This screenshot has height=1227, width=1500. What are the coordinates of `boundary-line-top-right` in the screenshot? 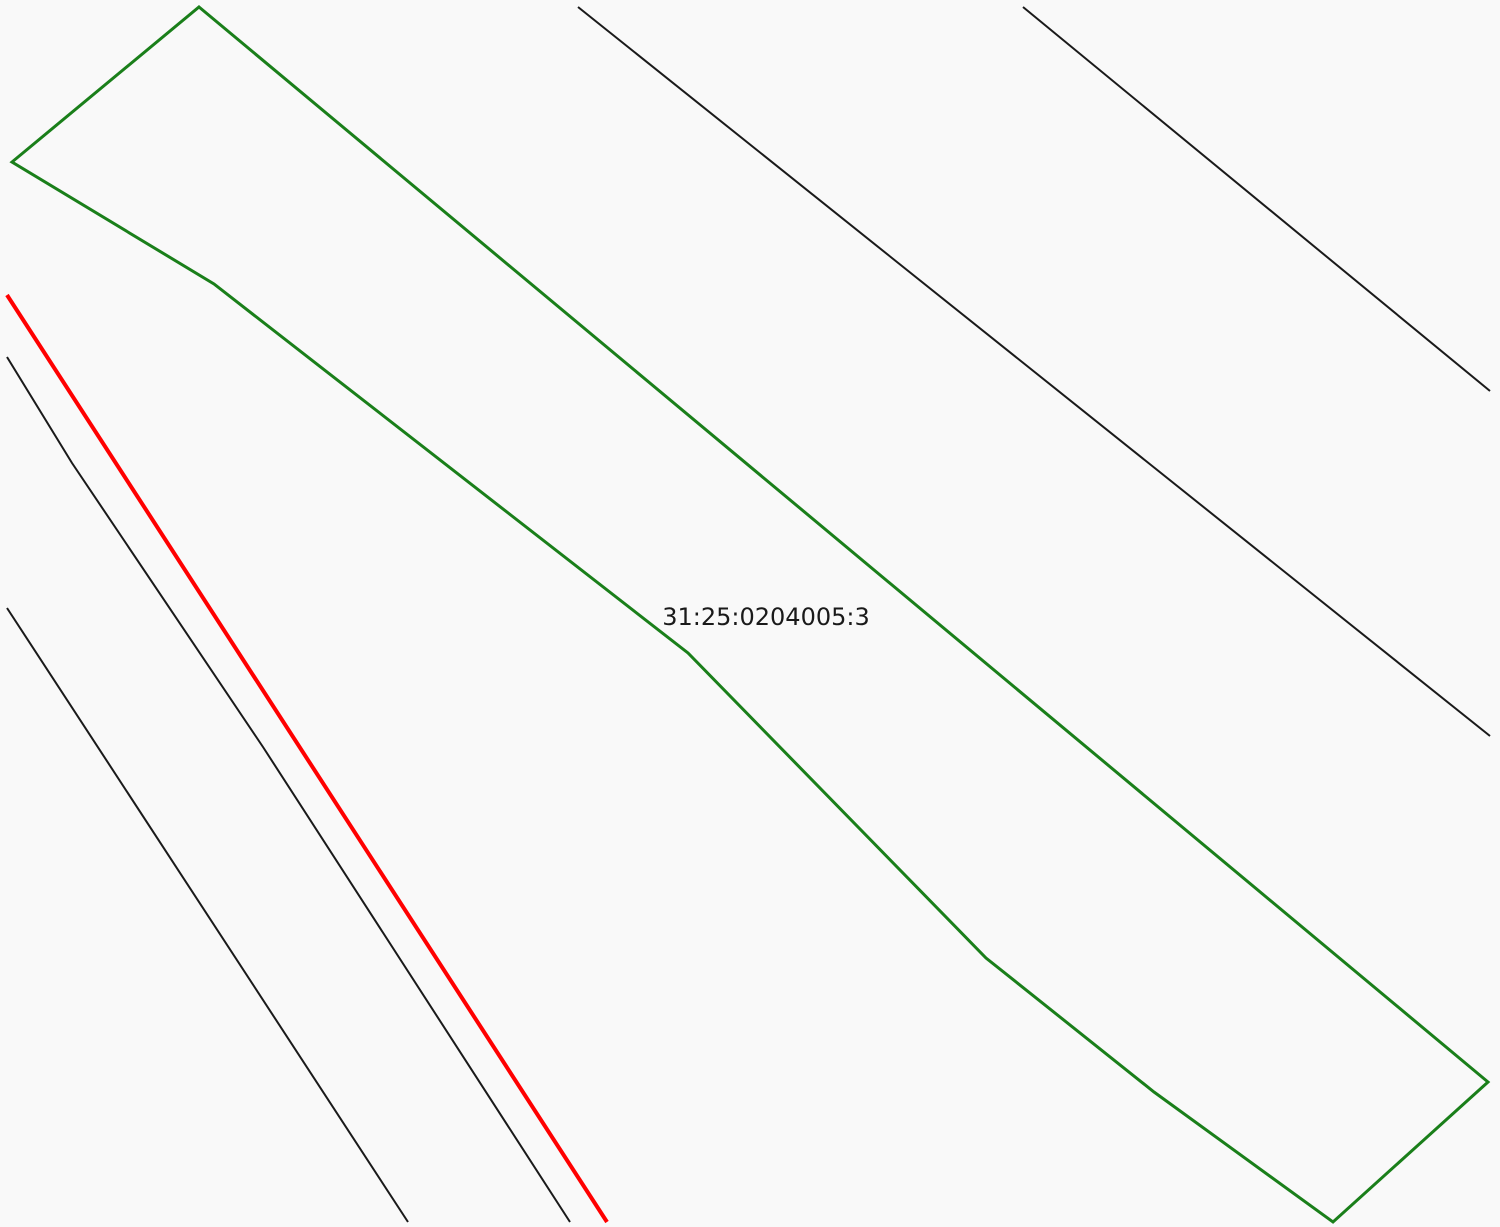 It's located at (1256, 199).